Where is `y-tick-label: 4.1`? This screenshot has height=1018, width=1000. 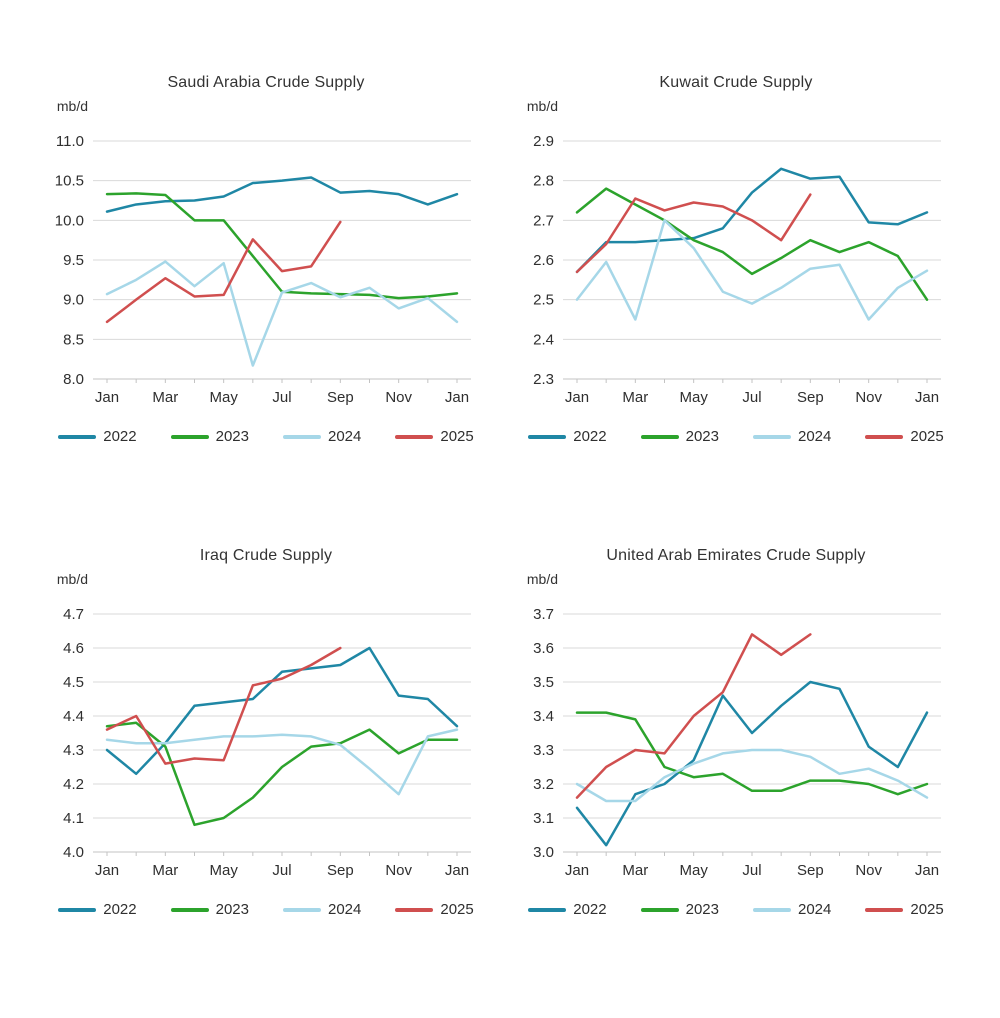
y-tick-label: 4.1 is located at coordinates (73, 818).